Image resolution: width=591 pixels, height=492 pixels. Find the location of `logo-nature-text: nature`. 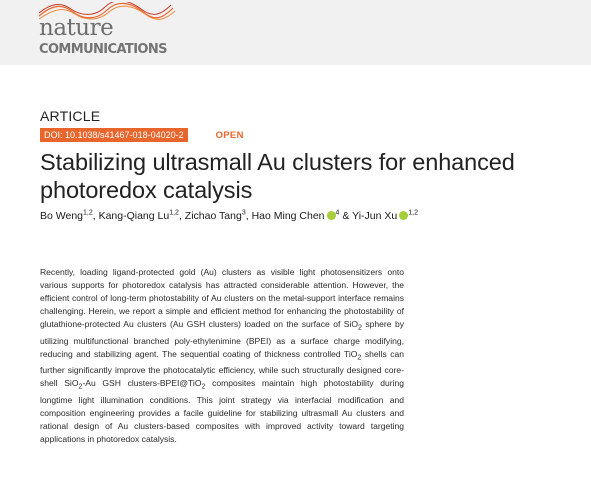

logo-nature-text: nature is located at coordinates (76, 28).